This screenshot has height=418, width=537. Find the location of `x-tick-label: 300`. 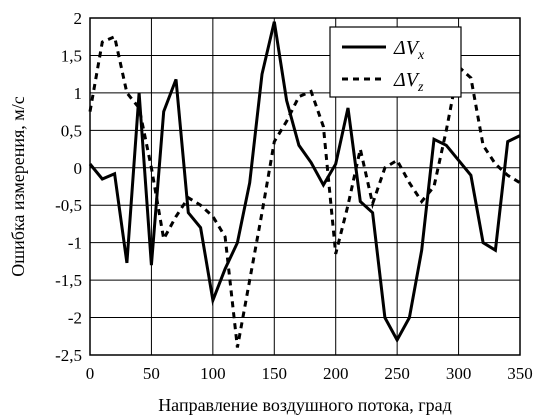

x-tick-label: 300 is located at coordinates (459, 373).